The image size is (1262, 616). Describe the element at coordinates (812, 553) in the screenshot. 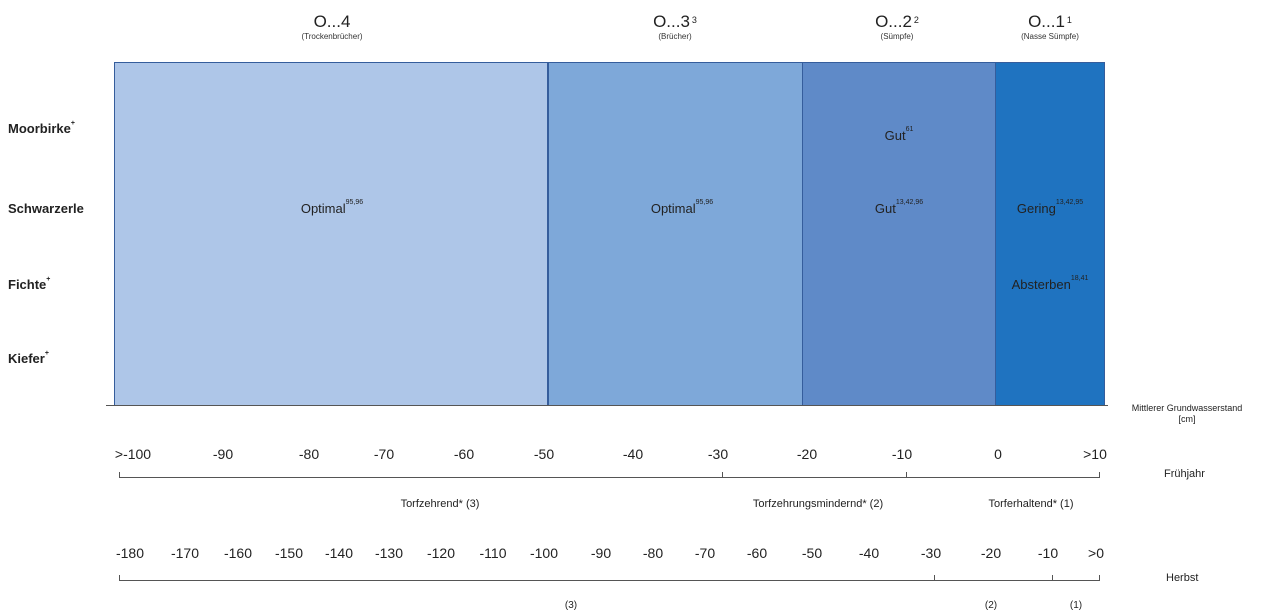

I see `autumn-tick-label: -50` at that location.